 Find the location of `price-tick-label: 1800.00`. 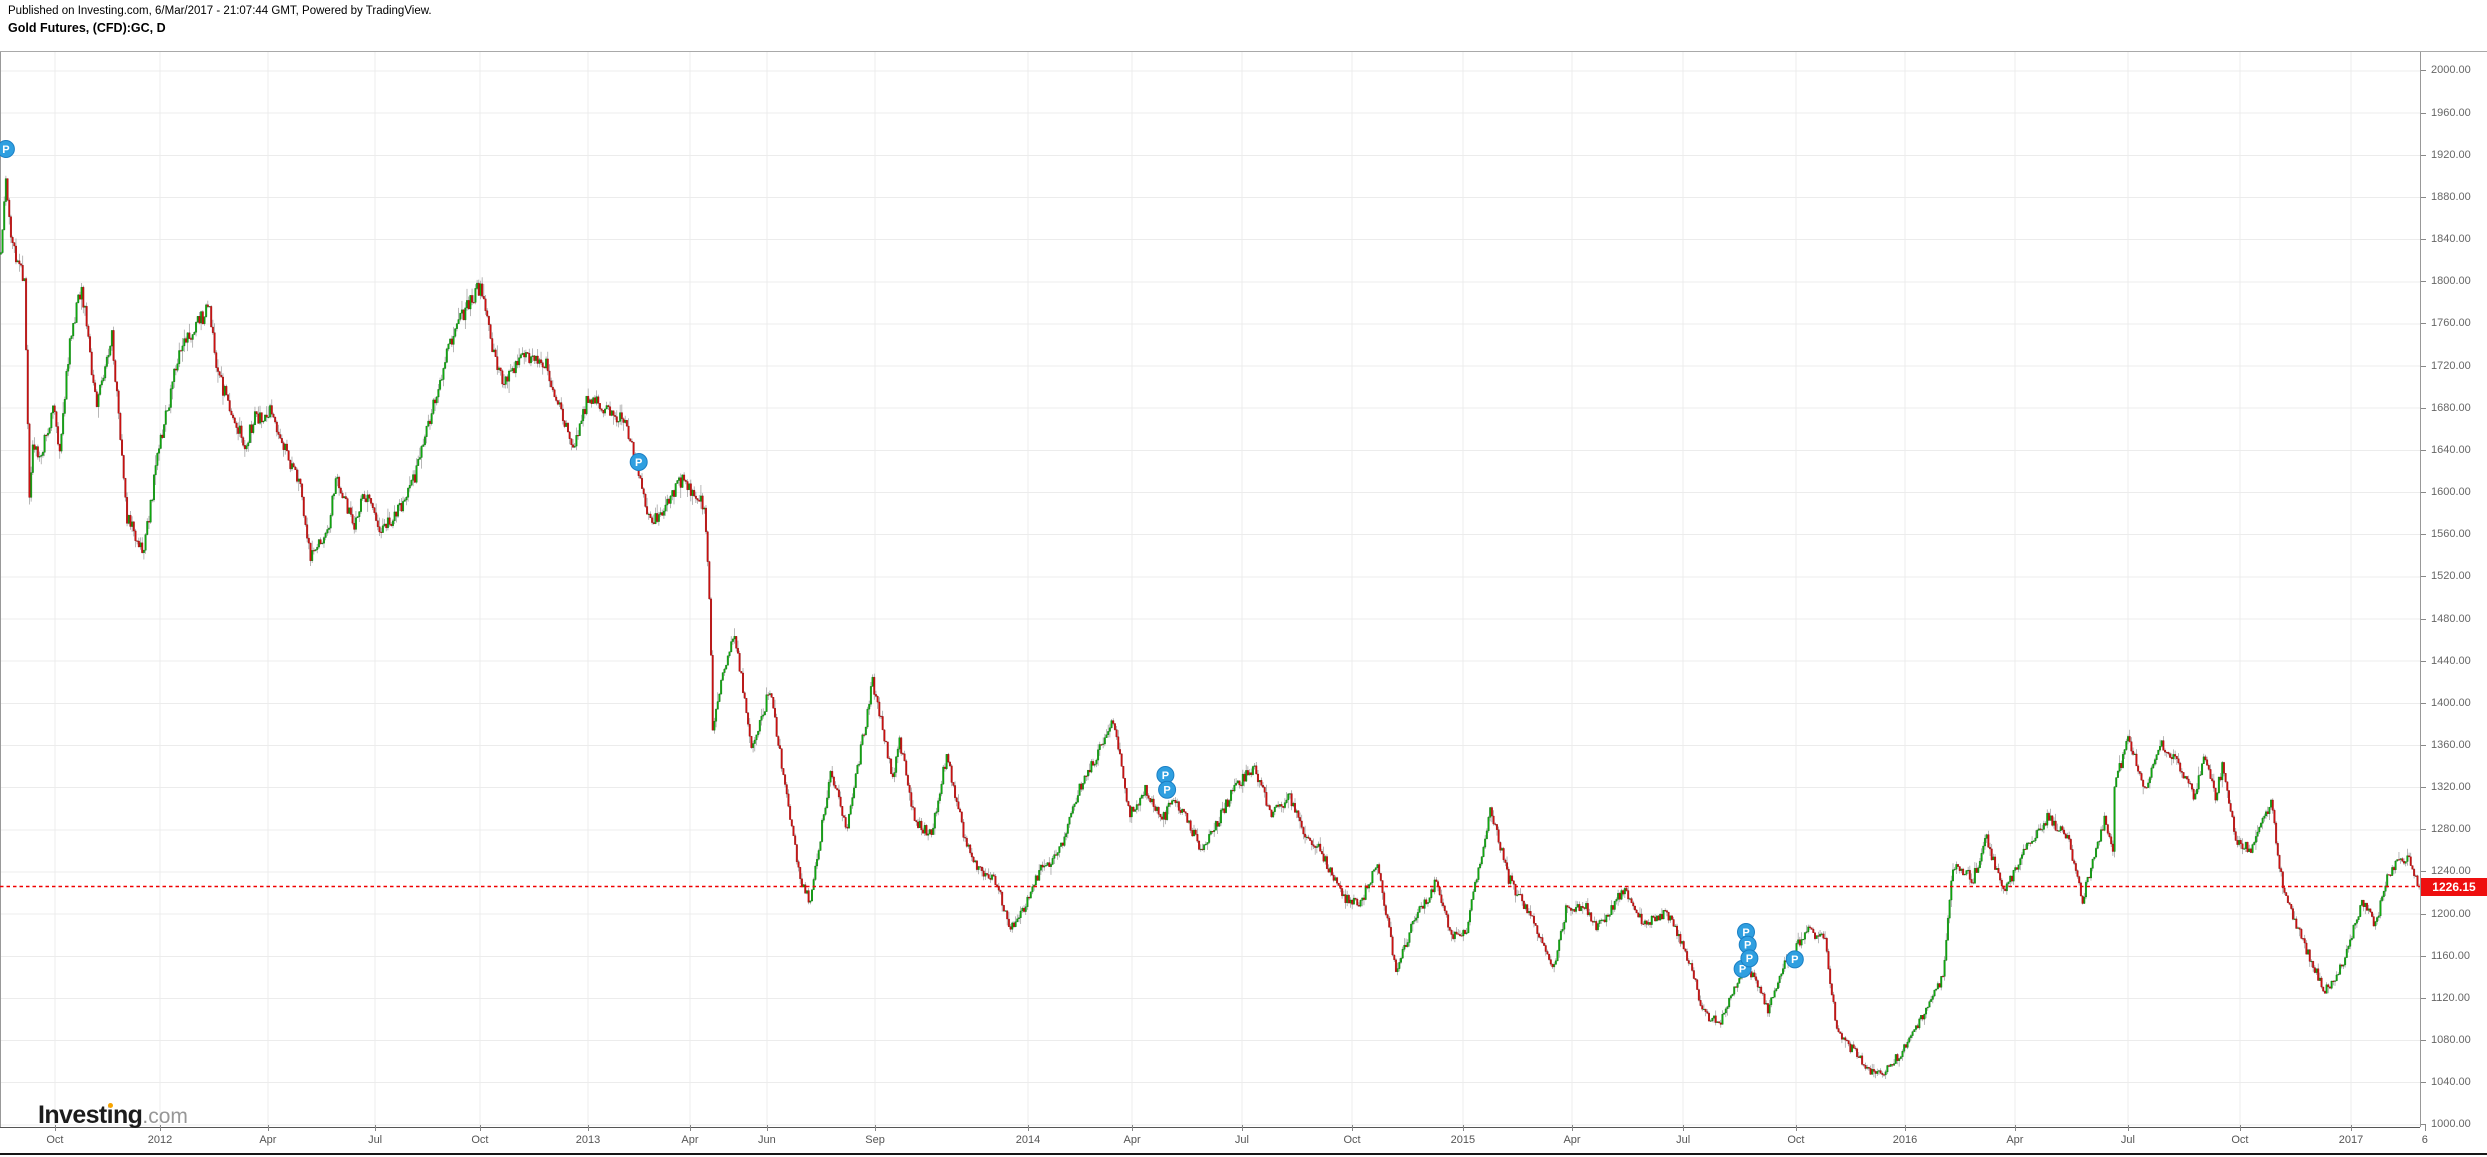

price-tick-label: 1800.00 is located at coordinates (2451, 281).